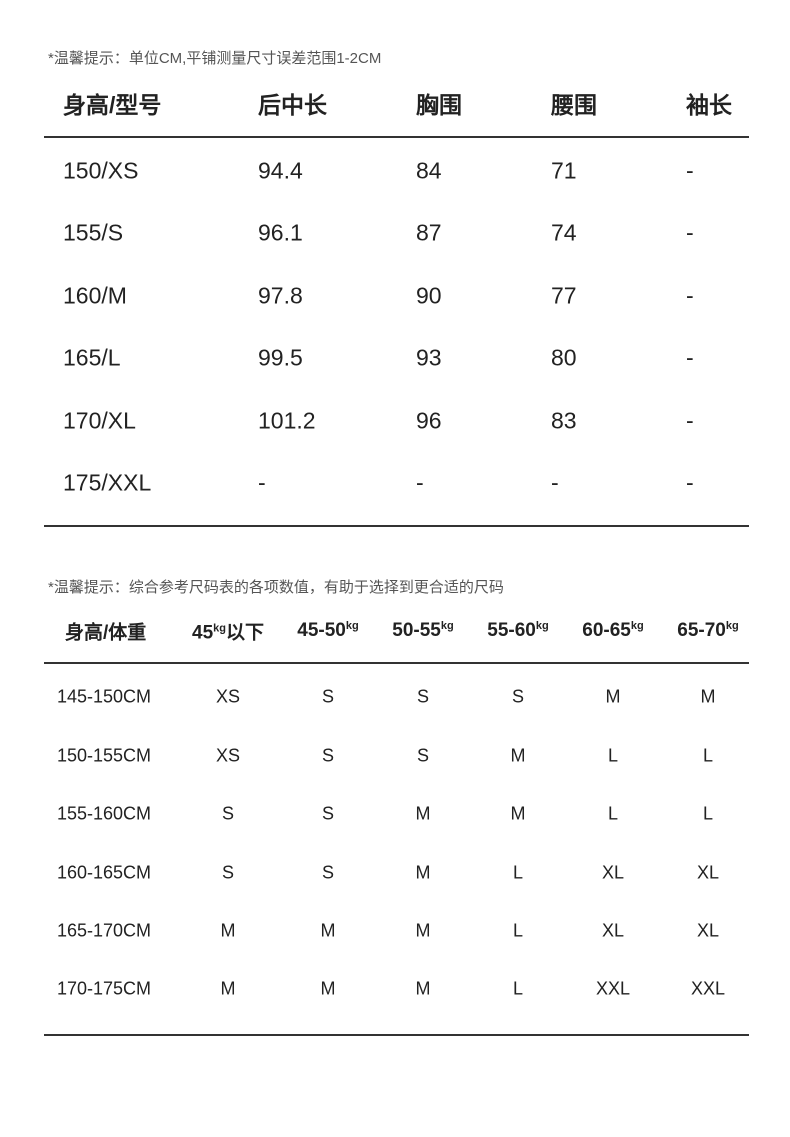 This screenshot has width=790, height=1137. Describe the element at coordinates (518, 630) in the screenshot. I see `column-header: 55-60kg` at that location.